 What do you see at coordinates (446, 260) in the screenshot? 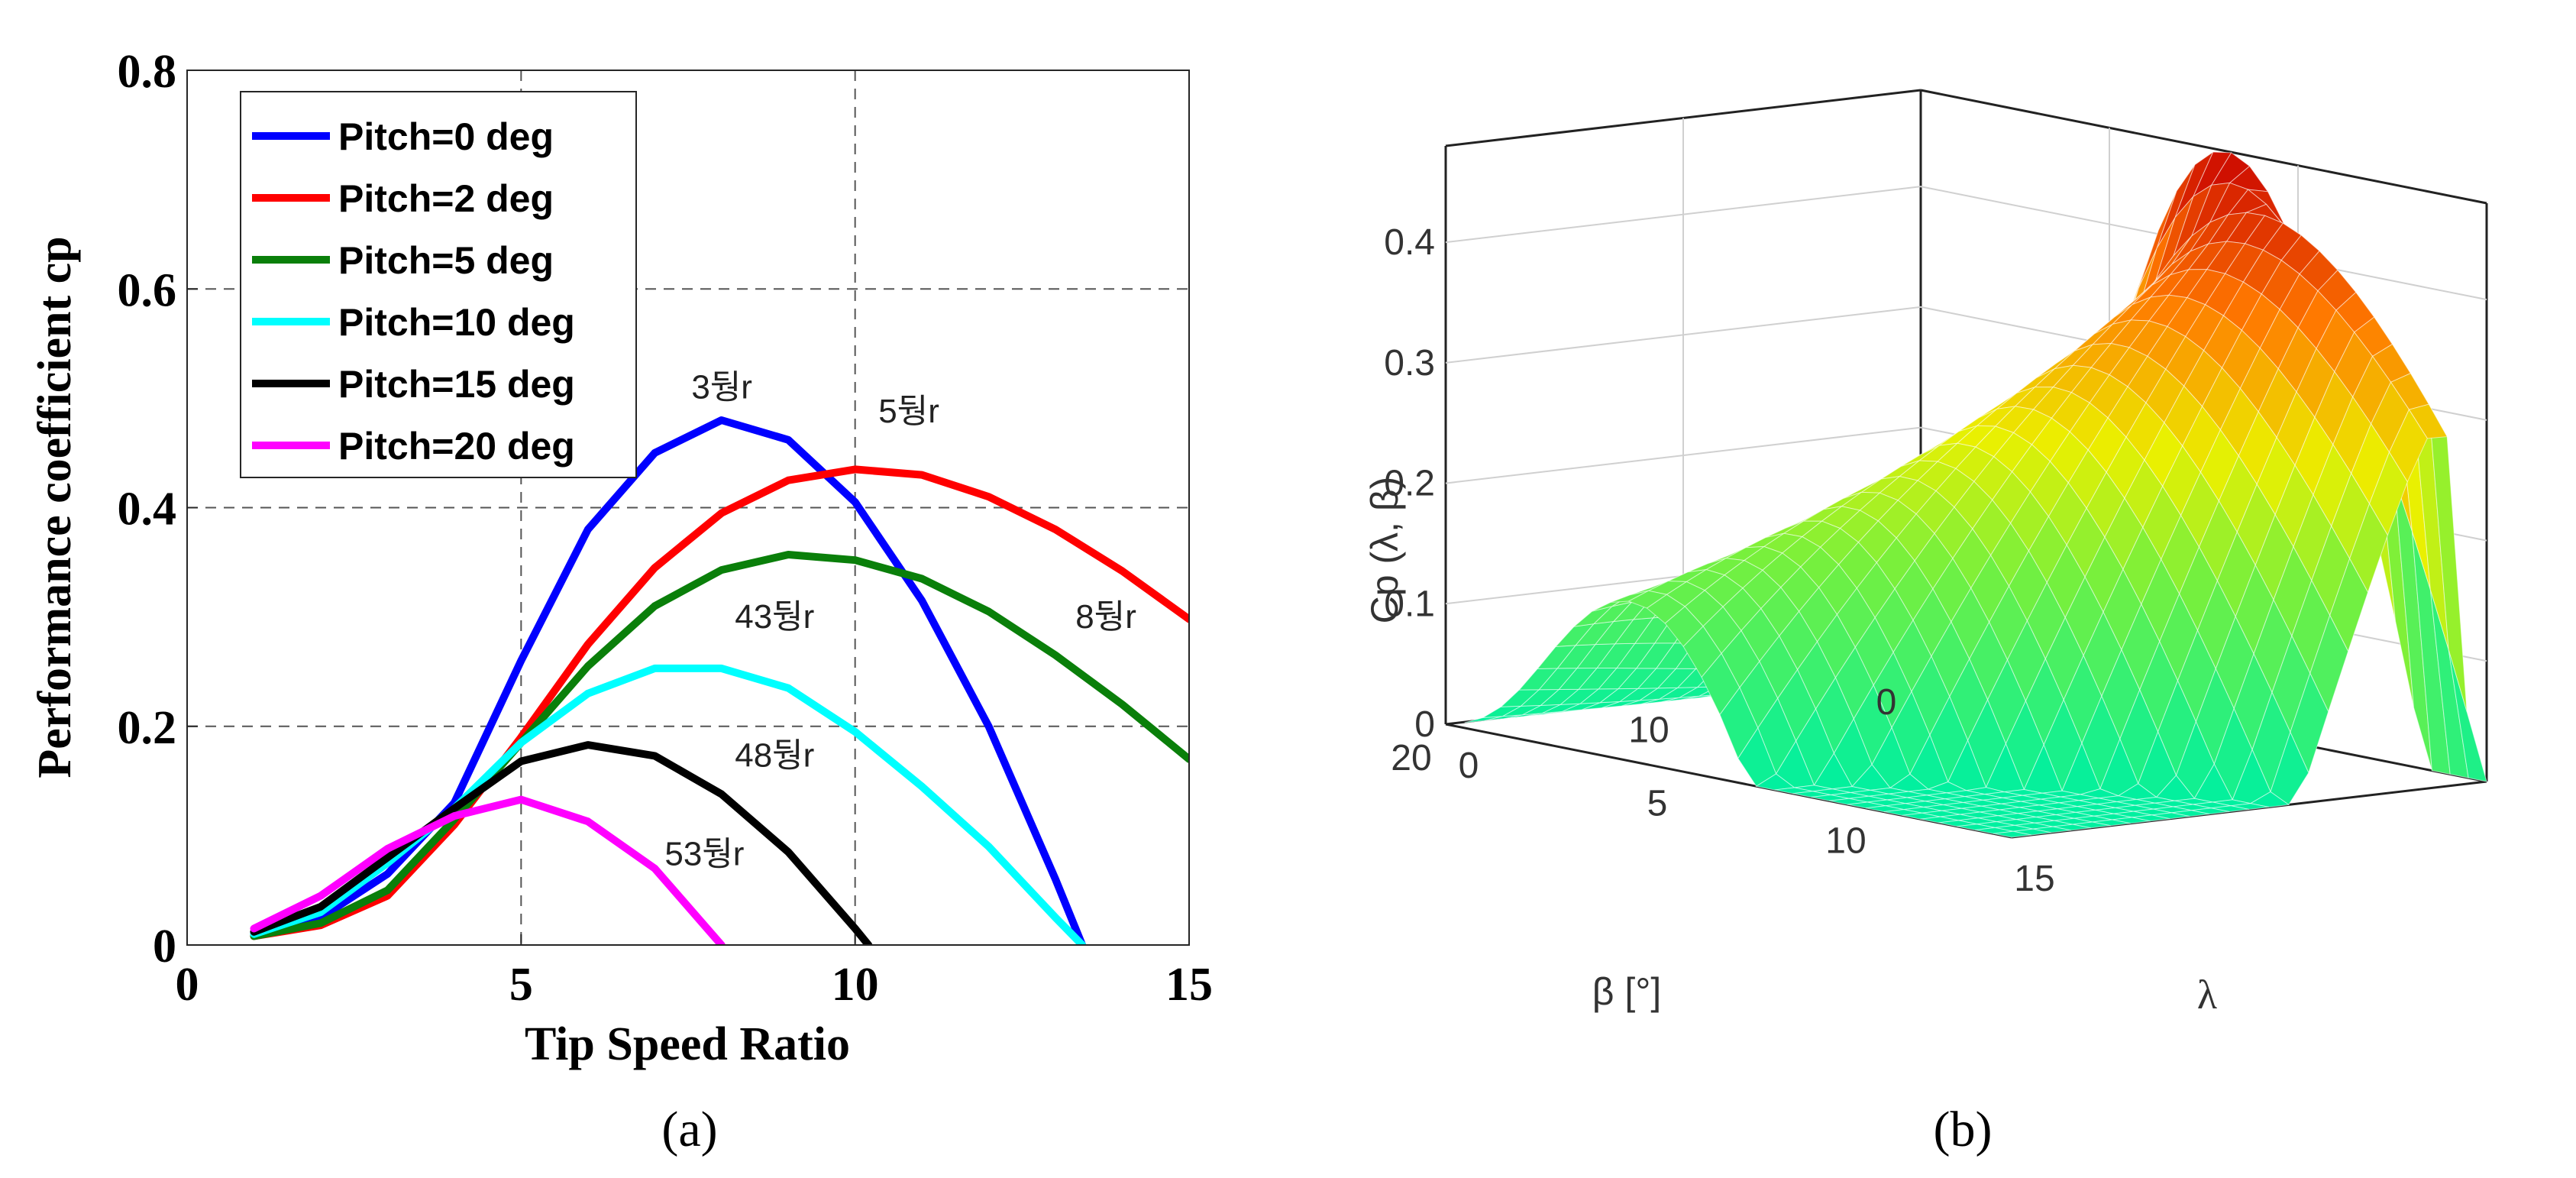
I see `legend-label: Pitch=5 deg` at bounding box center [446, 260].